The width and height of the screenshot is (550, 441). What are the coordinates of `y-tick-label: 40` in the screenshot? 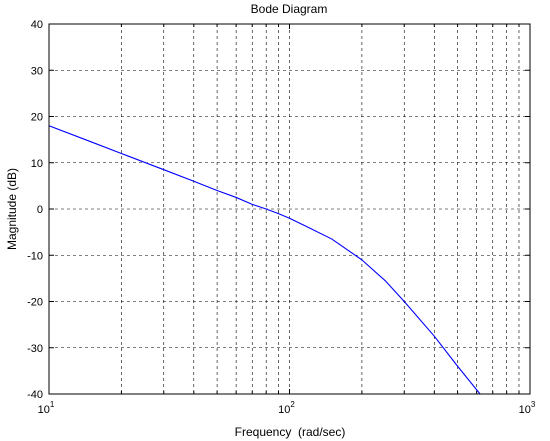 It's located at (37, 25).